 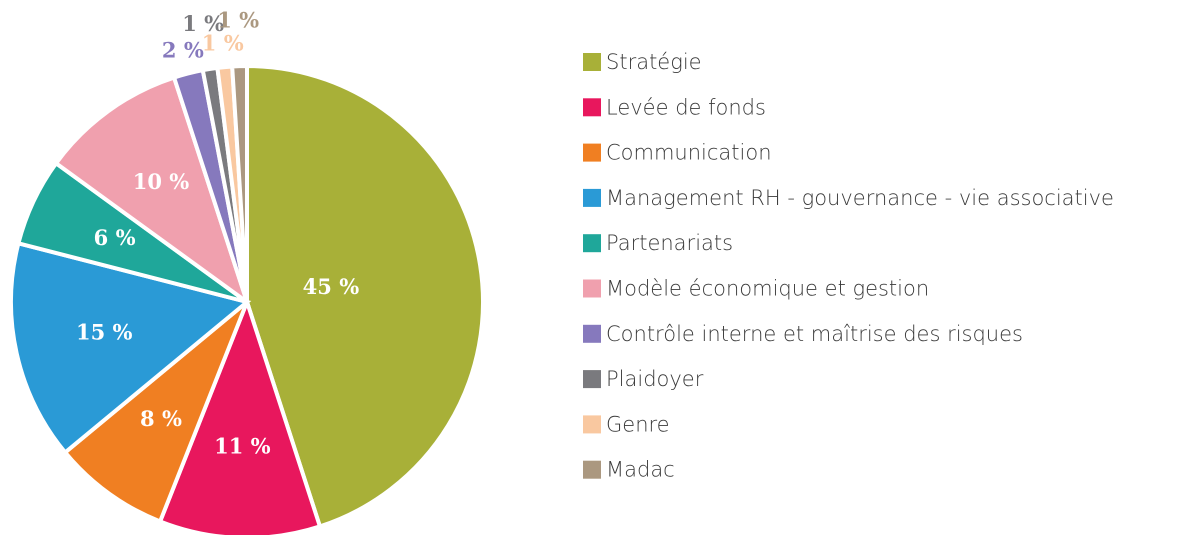 I want to click on data-label: 45 %, so click(x=331, y=286).